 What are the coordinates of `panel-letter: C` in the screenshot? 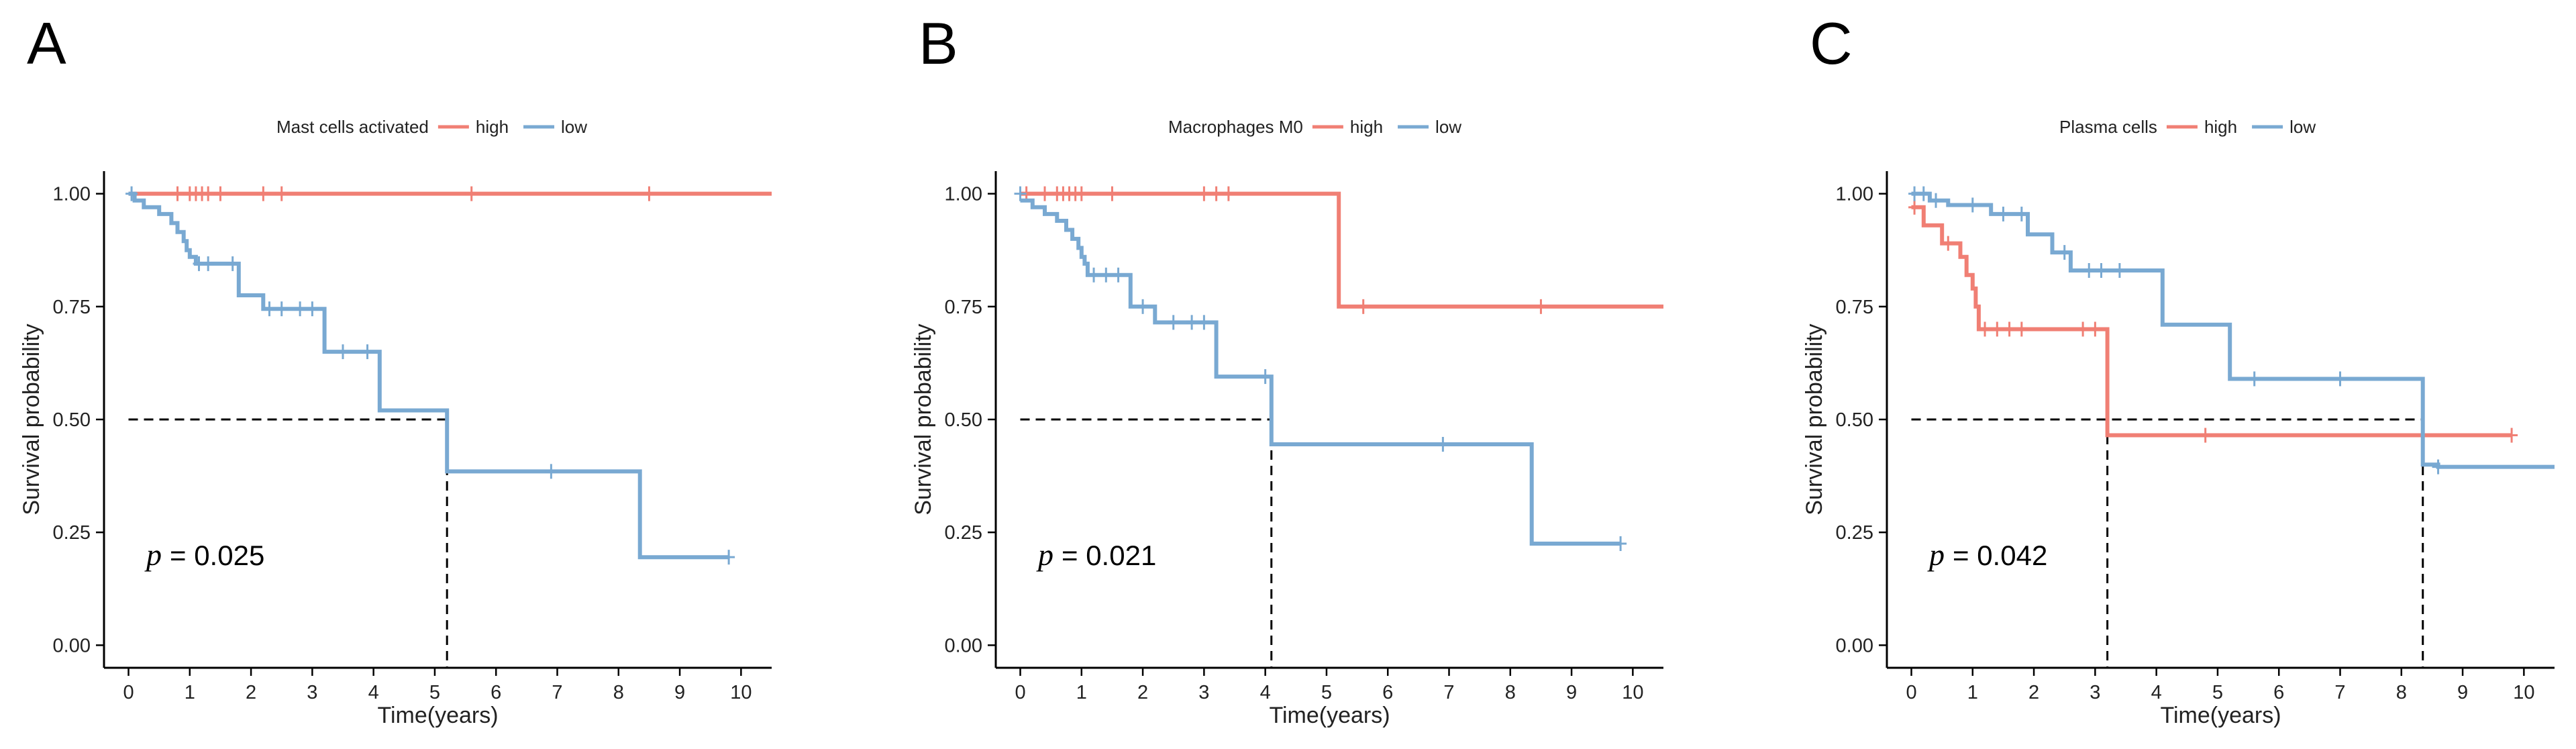 It's located at (1831, 44).